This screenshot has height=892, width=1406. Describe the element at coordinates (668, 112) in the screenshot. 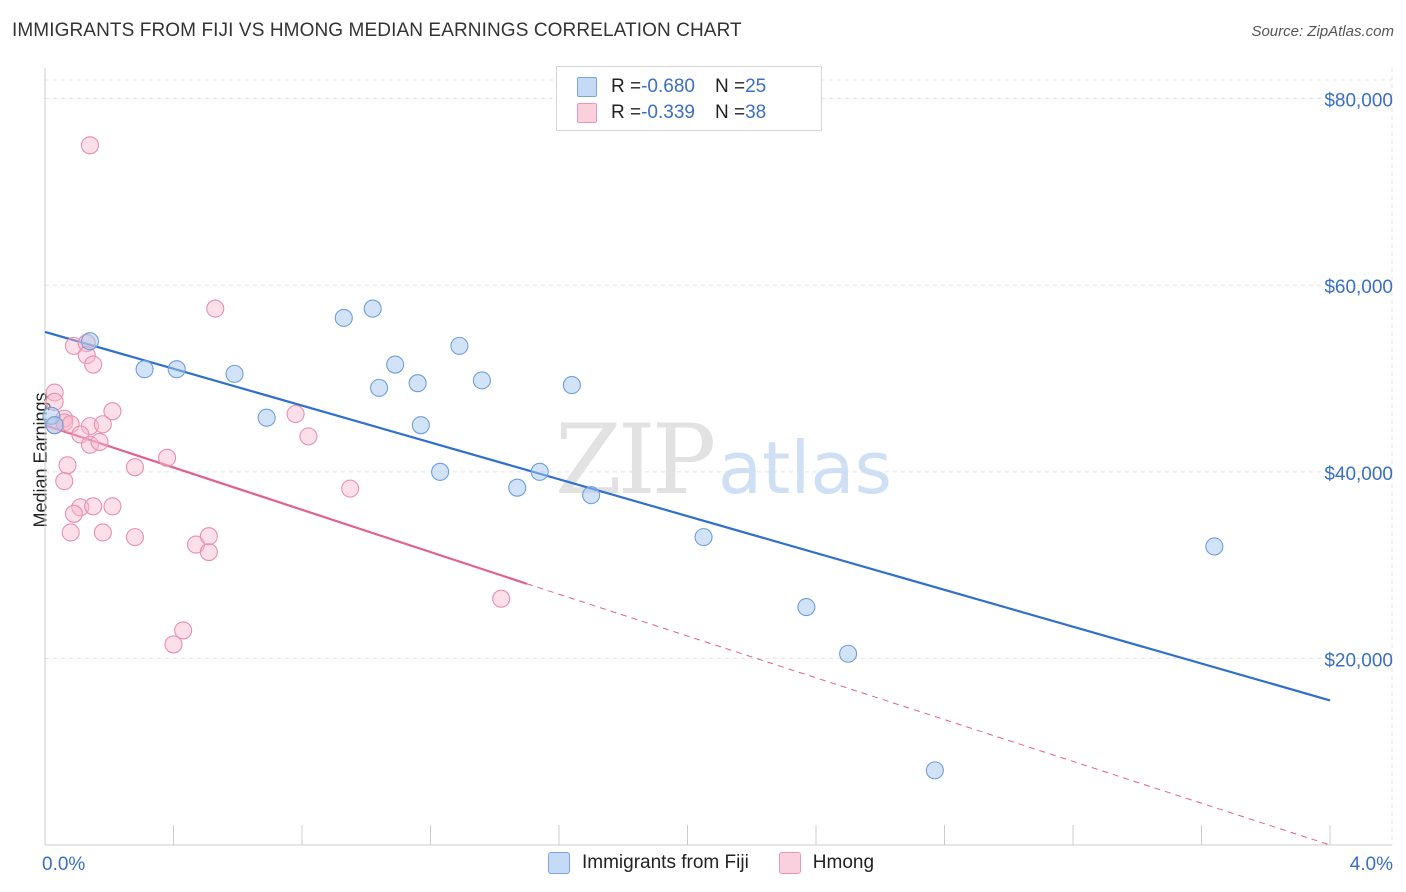

I see `hmong-r-value: -0.339` at that location.